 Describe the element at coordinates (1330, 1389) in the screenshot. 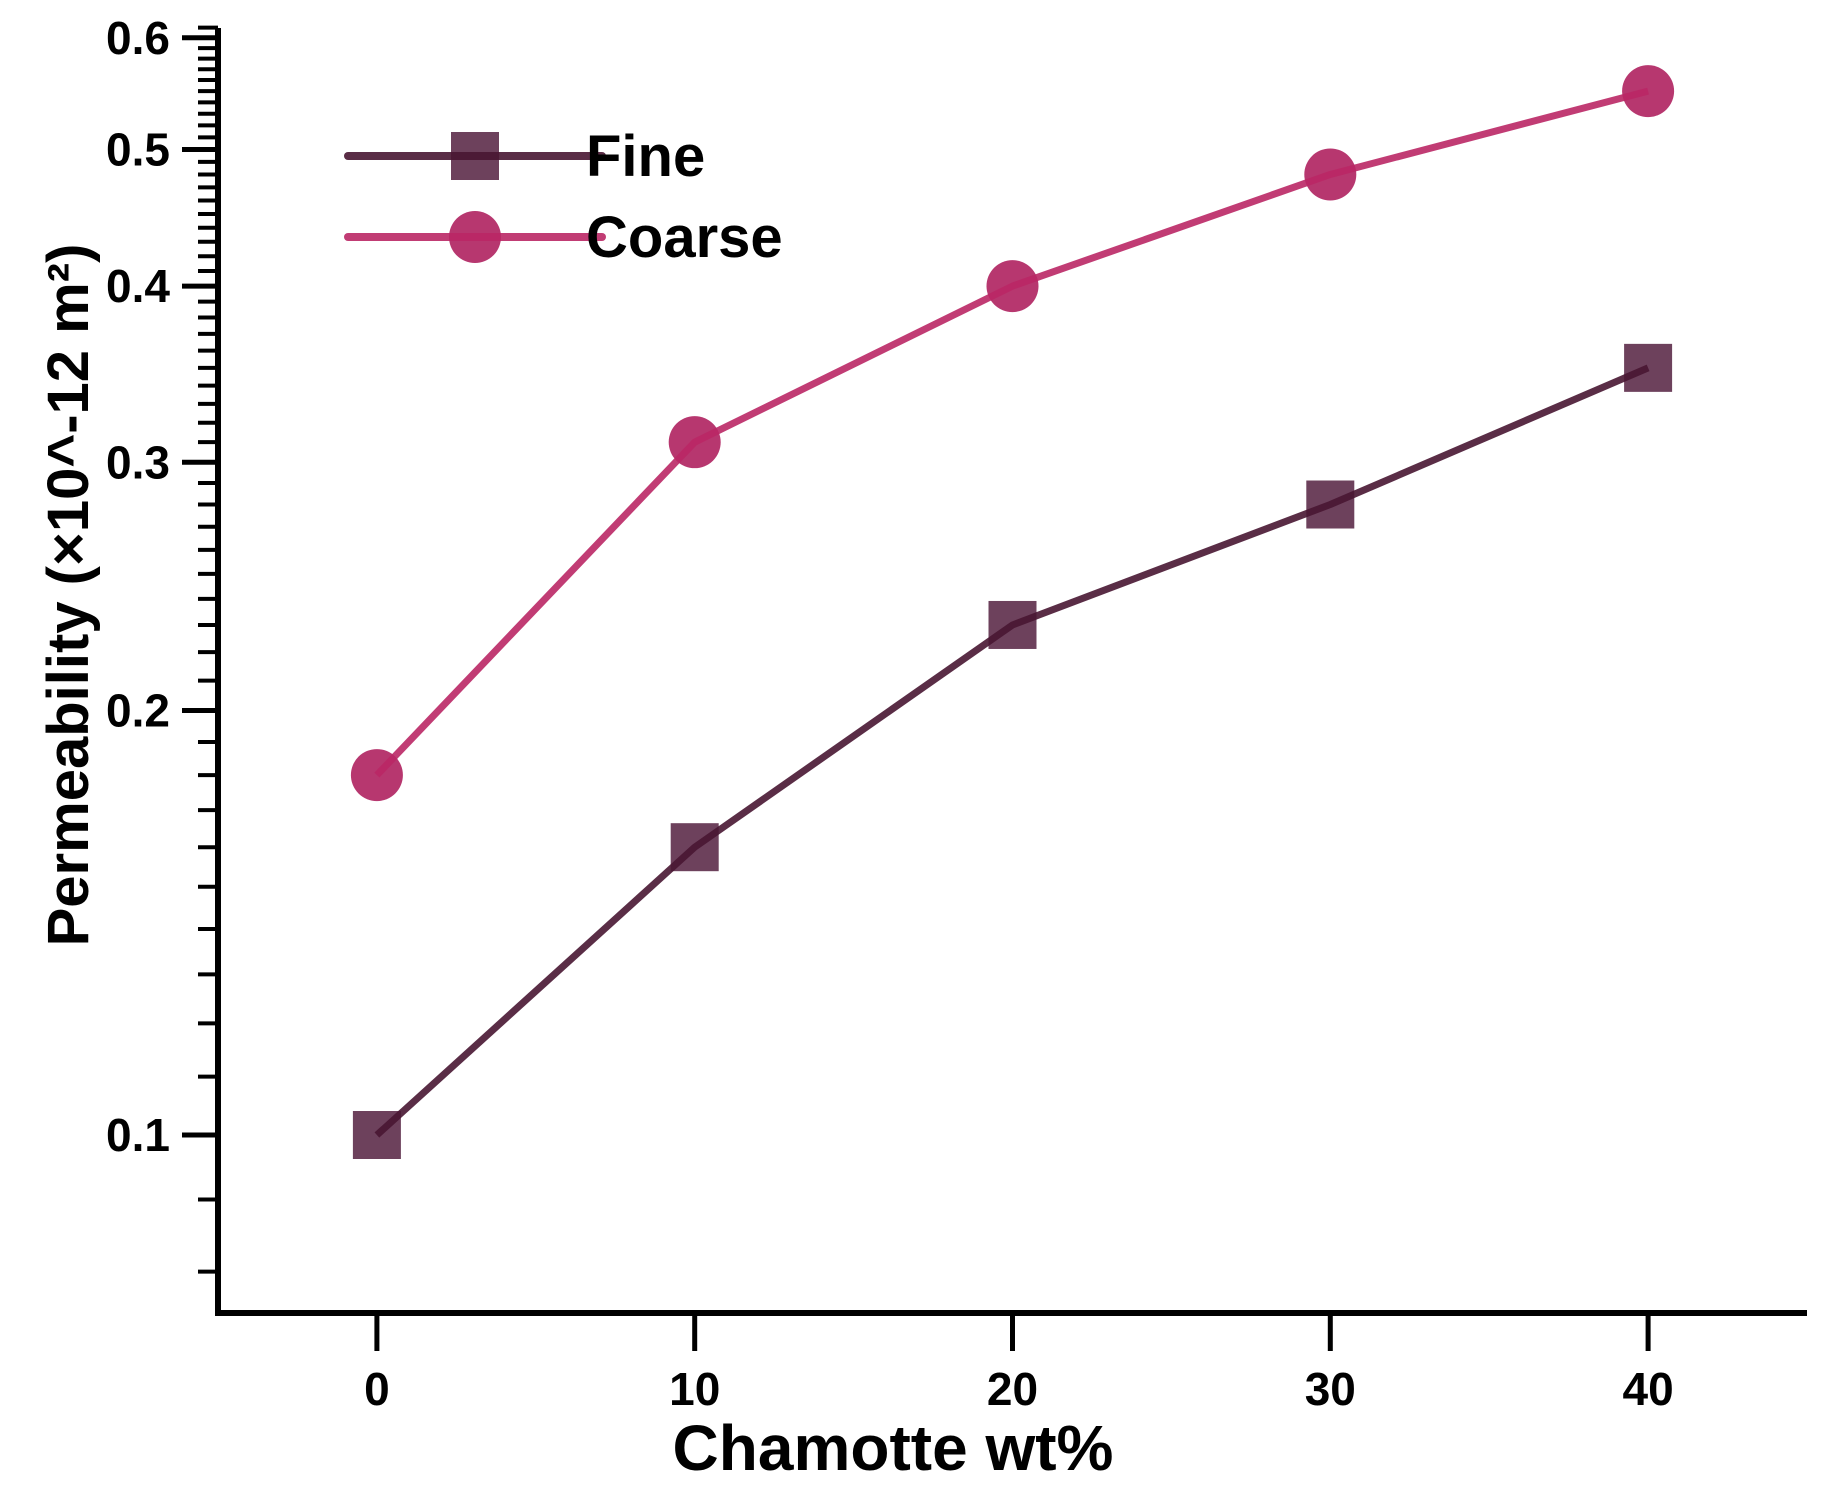

I see `x-tick-label: 30` at that location.